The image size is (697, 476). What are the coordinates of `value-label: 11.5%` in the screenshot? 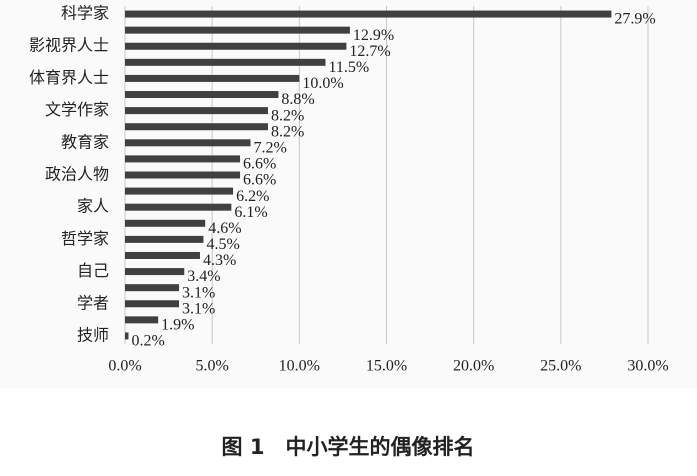 It's located at (348, 67).